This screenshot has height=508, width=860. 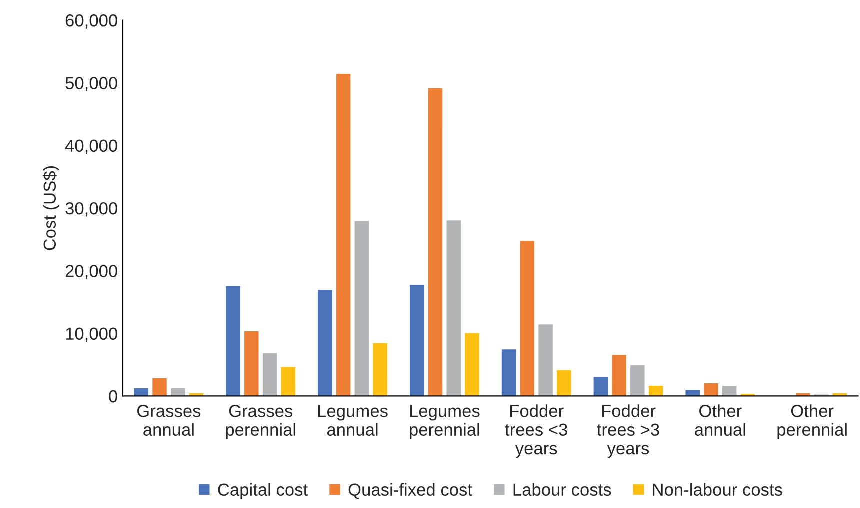 I want to click on x-tick-label: Legumes annual, so click(x=353, y=420).